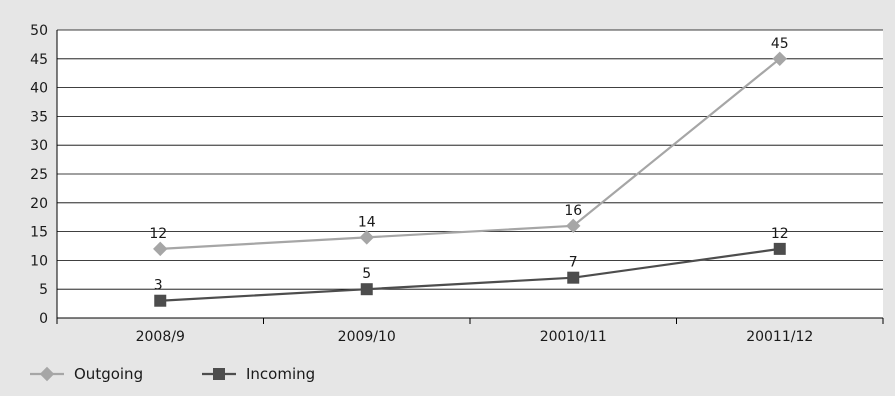 The width and height of the screenshot is (895, 396). What do you see at coordinates (573, 337) in the screenshot?
I see `x-tick-label-2: 20010/11` at bounding box center [573, 337].